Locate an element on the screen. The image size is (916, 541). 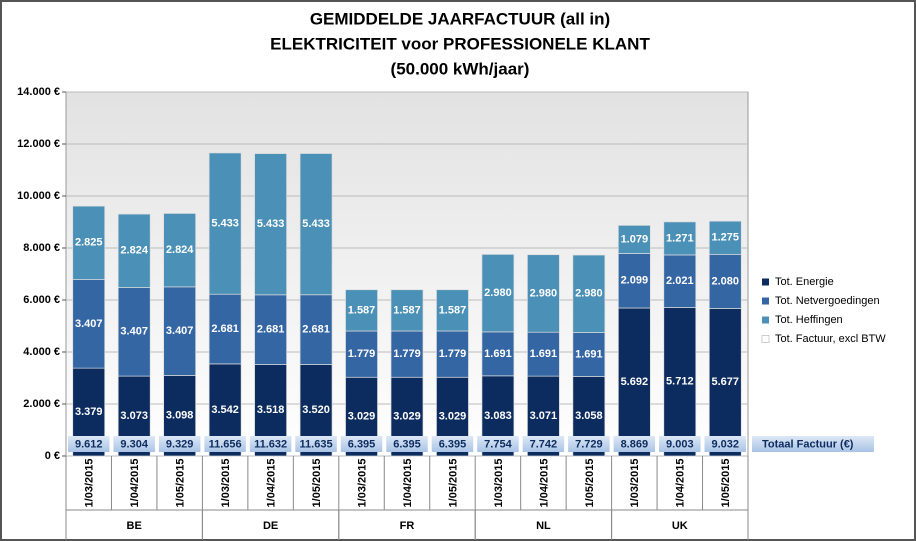
y-tick-label: 10.000 € is located at coordinates (38, 196).